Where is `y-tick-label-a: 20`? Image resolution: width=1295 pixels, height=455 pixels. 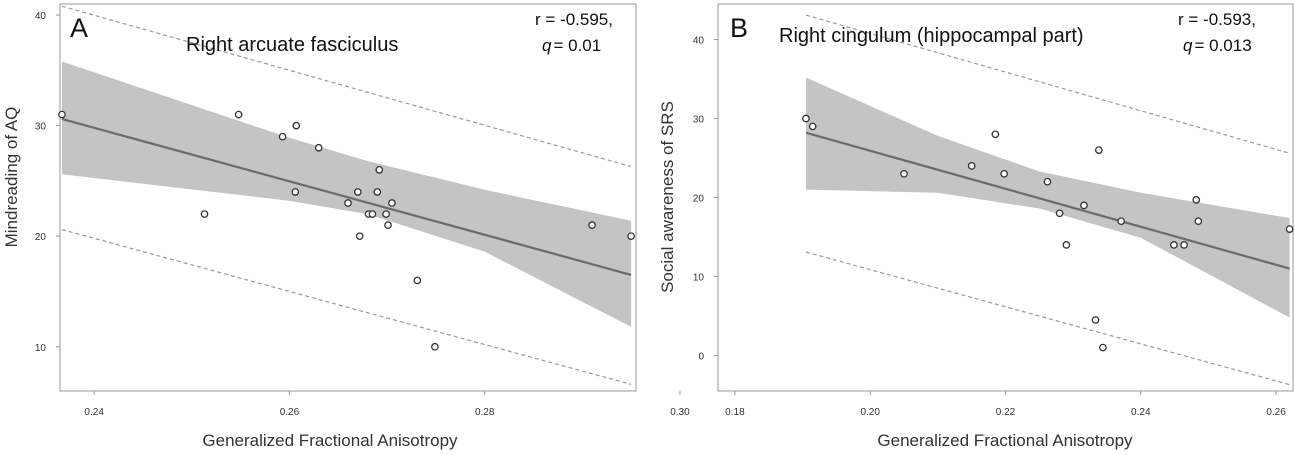 y-tick-label-a: 20 is located at coordinates (41, 237).